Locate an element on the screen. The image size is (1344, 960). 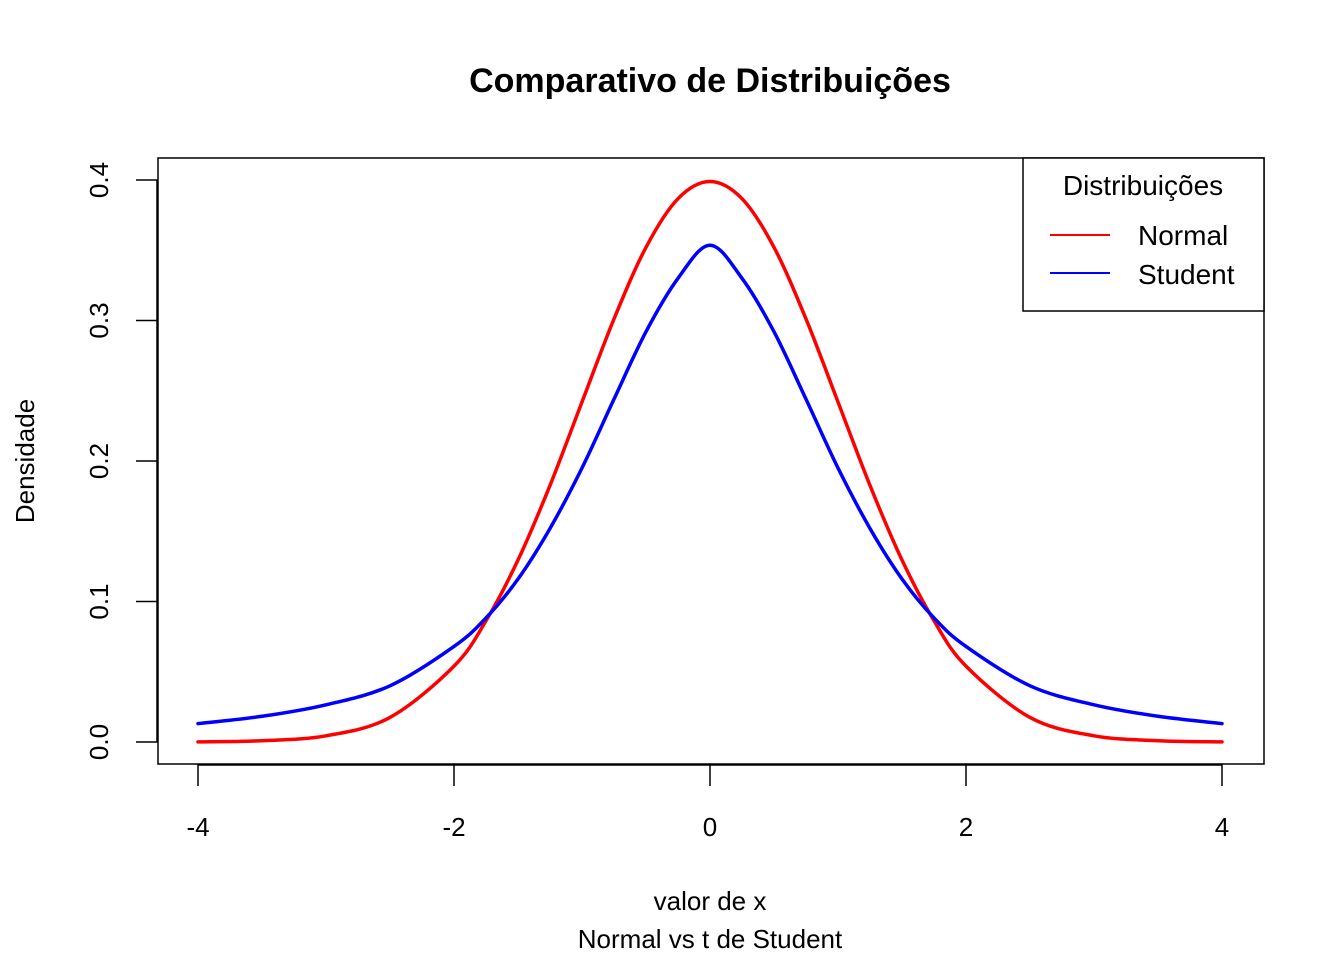
y-tick-label: 0.2 is located at coordinates (99, 461).